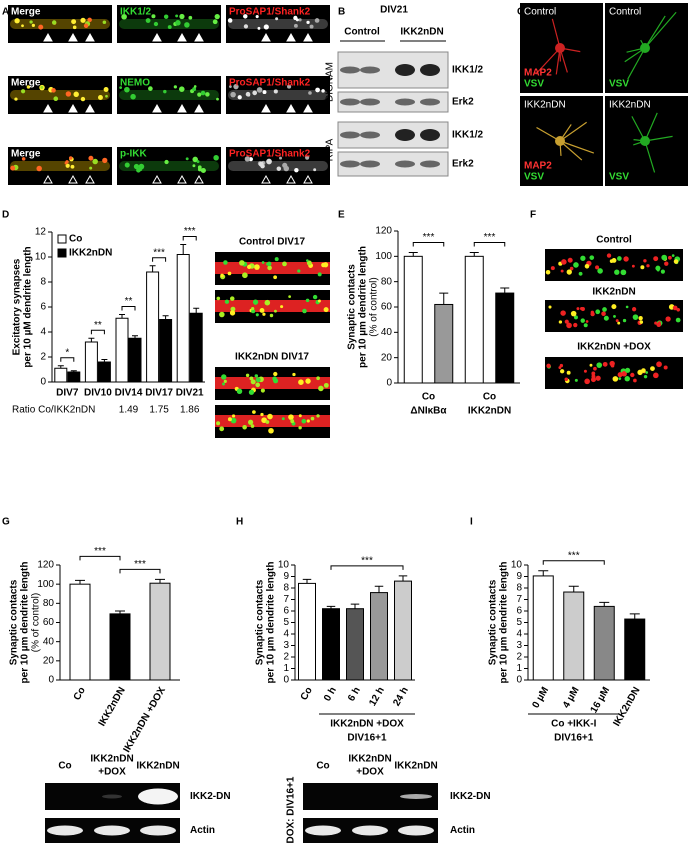 Image resolution: width=688 pixels, height=853 pixels. What do you see at coordinates (354, 694) in the screenshot?
I see `x-tick-label: 6 h` at bounding box center [354, 694].